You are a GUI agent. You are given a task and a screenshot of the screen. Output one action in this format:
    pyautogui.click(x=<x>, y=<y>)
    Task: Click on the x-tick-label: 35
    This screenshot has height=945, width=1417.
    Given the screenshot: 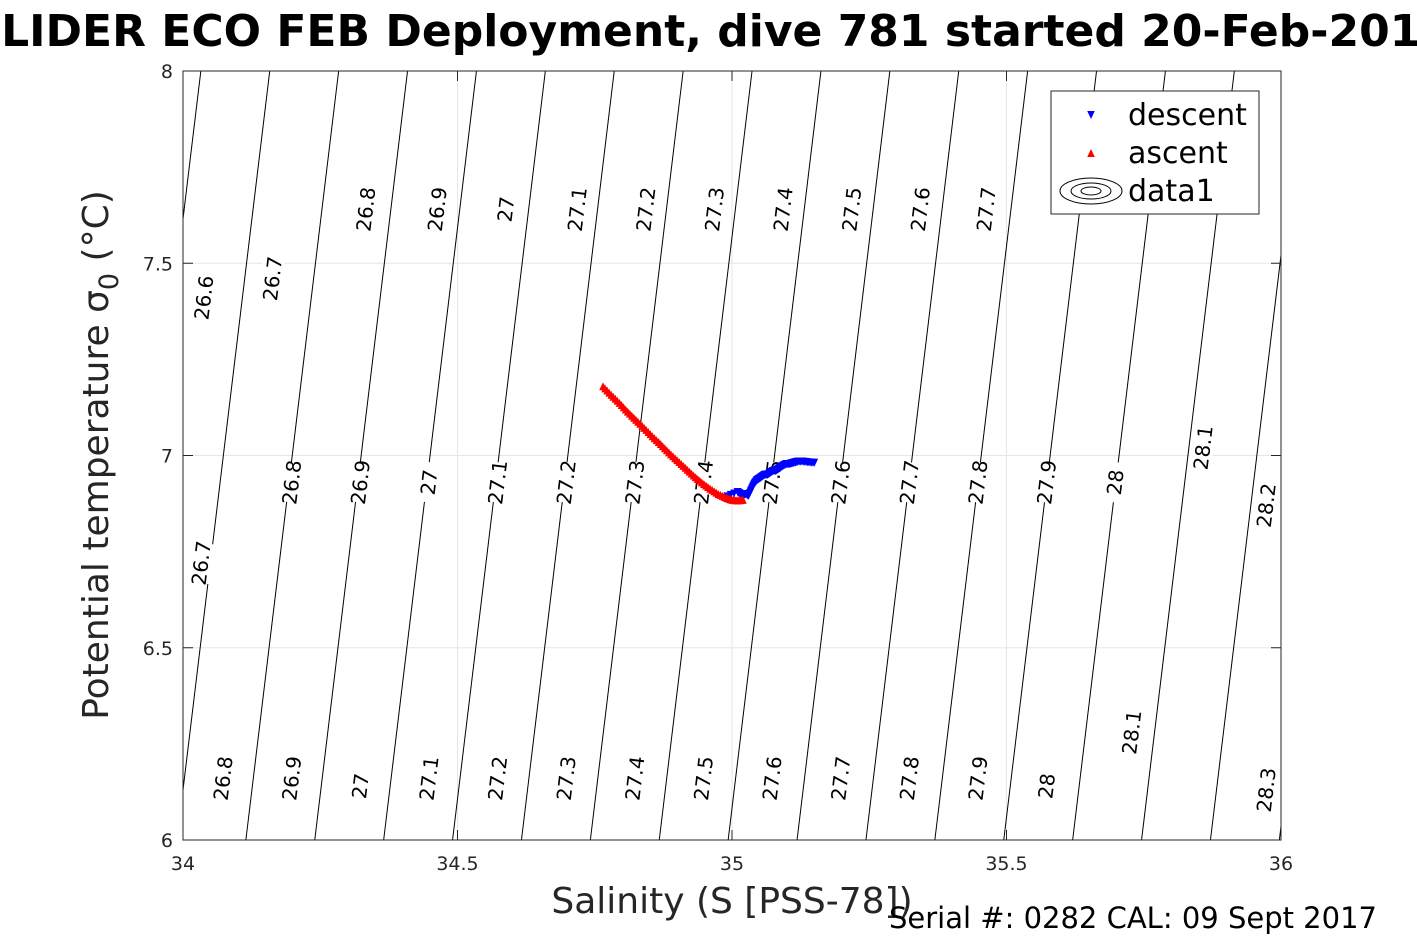 What is the action you would take?
    pyautogui.click(x=732, y=864)
    